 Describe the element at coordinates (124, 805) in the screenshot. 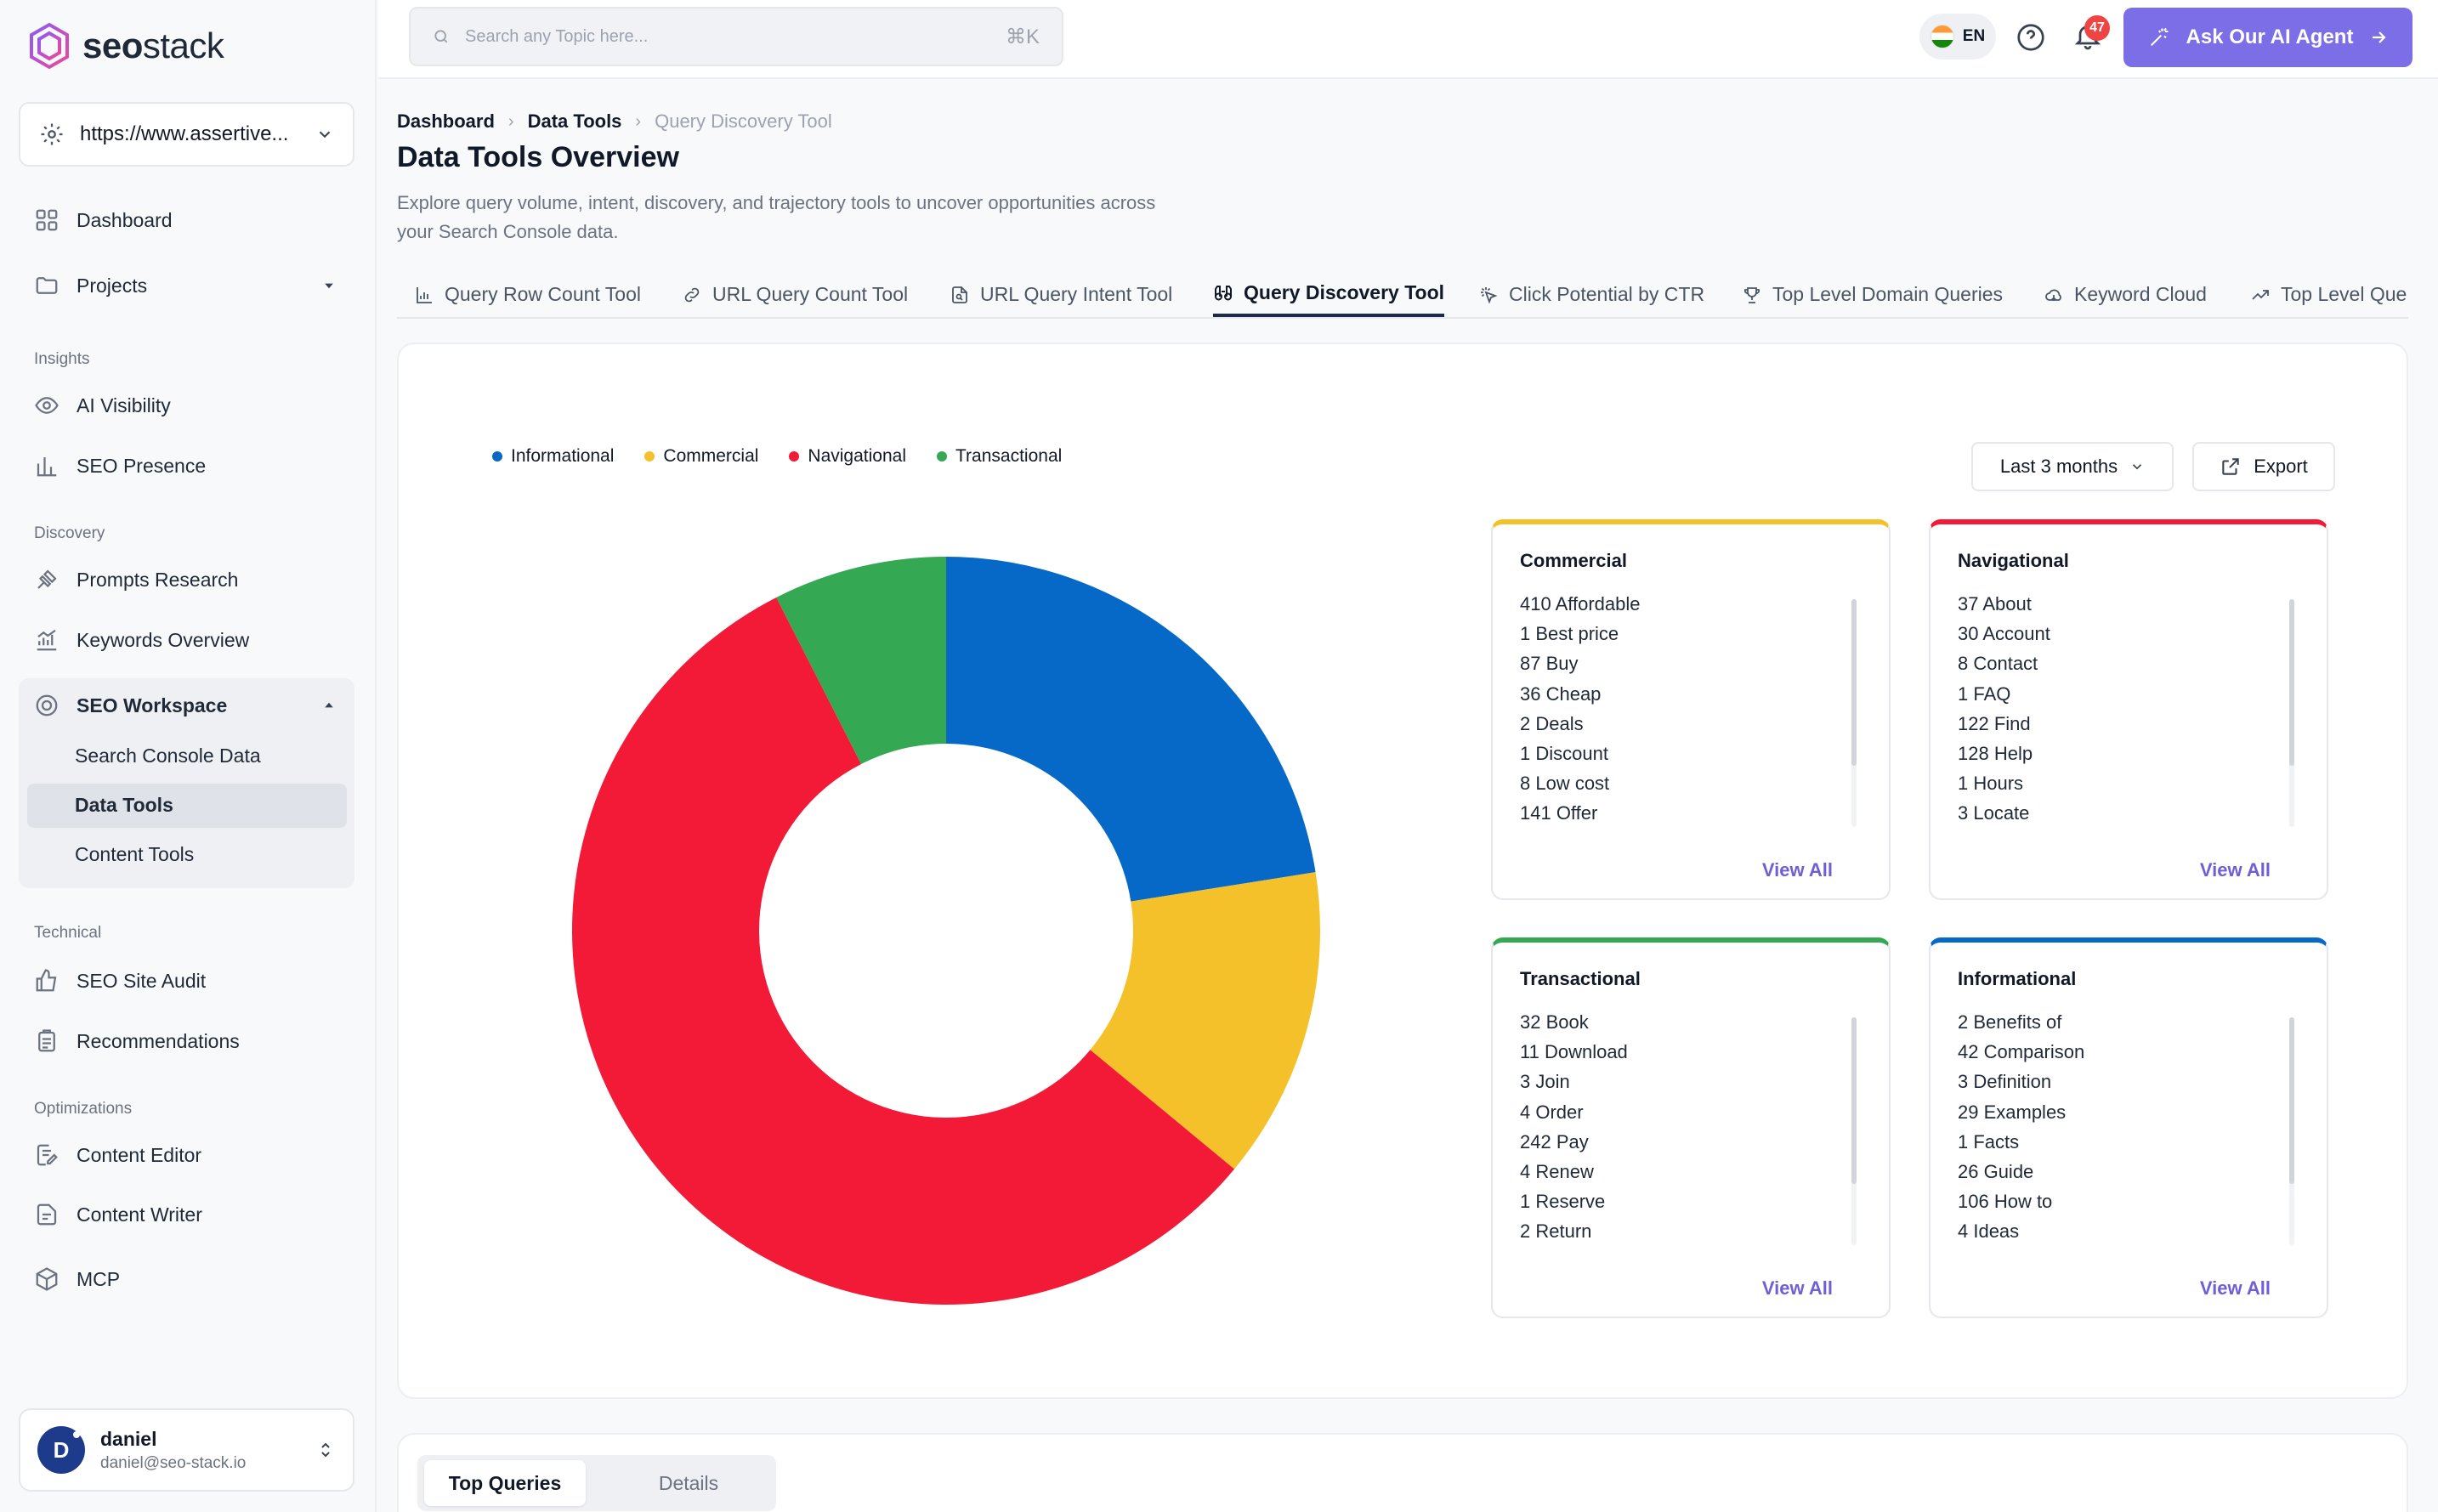

I see `sidebar-subitem-data-tools: Data Tools` at that location.